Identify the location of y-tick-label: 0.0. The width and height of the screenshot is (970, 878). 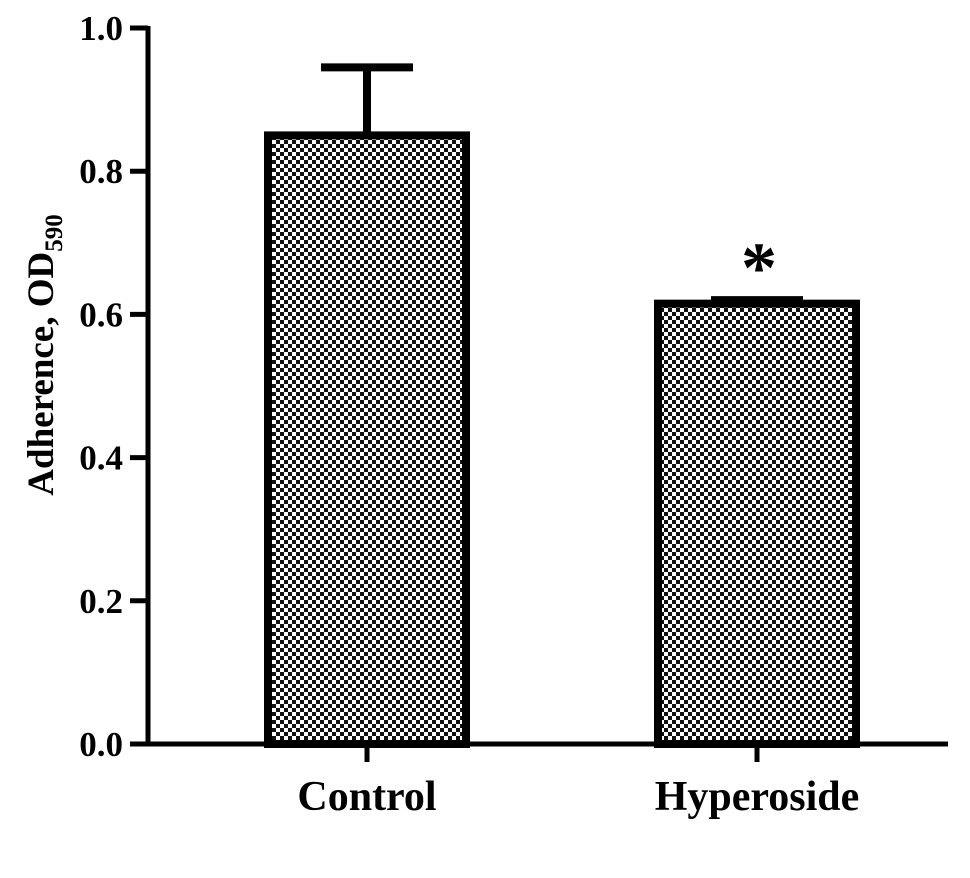
(101, 744).